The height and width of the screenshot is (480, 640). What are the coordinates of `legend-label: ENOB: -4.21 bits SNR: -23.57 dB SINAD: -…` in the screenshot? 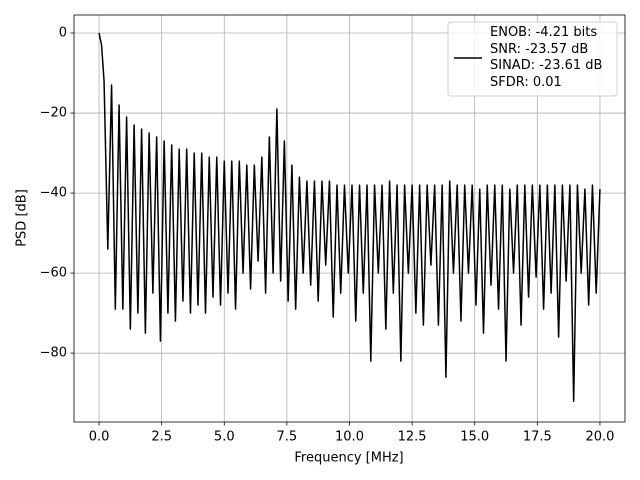 It's located at (546, 57).